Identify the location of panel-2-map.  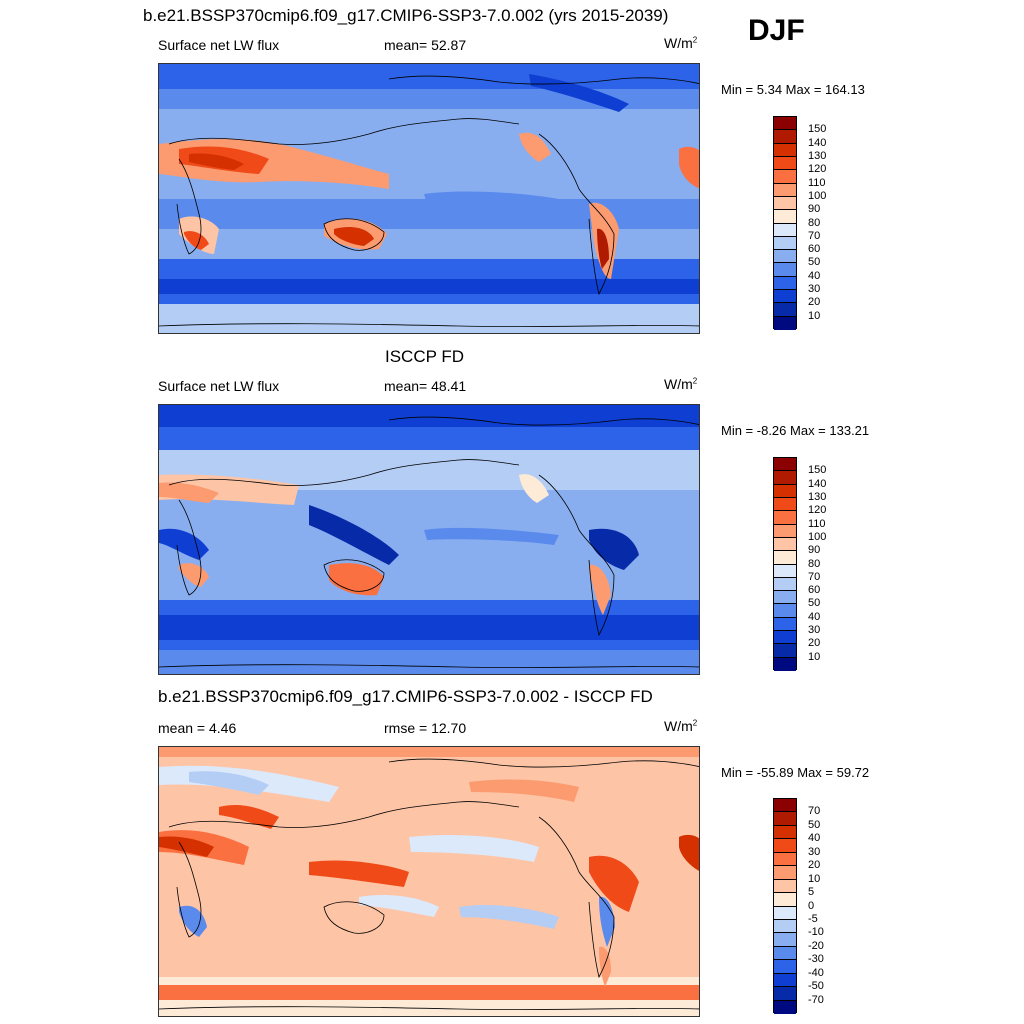
(429, 539).